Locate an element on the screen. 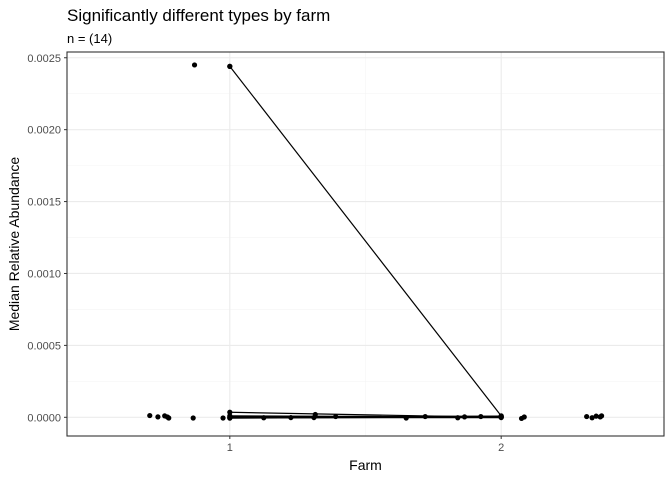 The width and height of the screenshot is (672, 480). y-tick-label: 0.0025 is located at coordinates (44, 59).